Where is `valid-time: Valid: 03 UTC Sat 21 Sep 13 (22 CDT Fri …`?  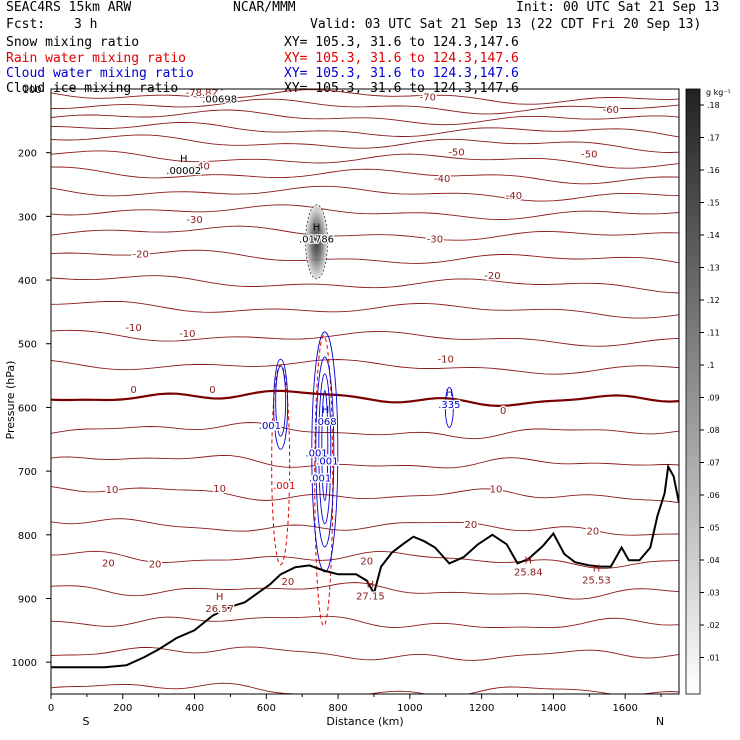 valid-time: Valid: 03 UTC Sat 21 Sep 13 (22 CDT Fri … is located at coordinates (506, 24).